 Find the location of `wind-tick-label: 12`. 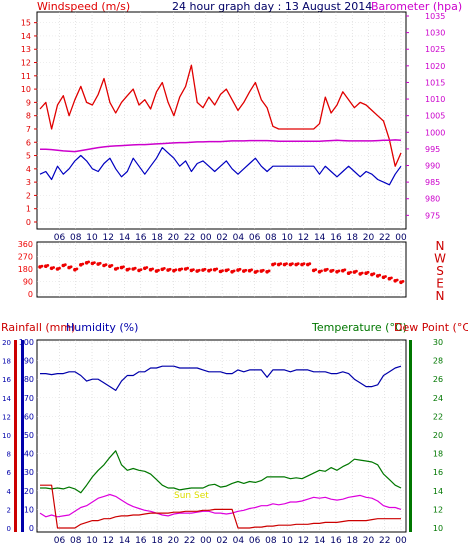

wind-tick-label: 12 is located at coordinates (26, 63).